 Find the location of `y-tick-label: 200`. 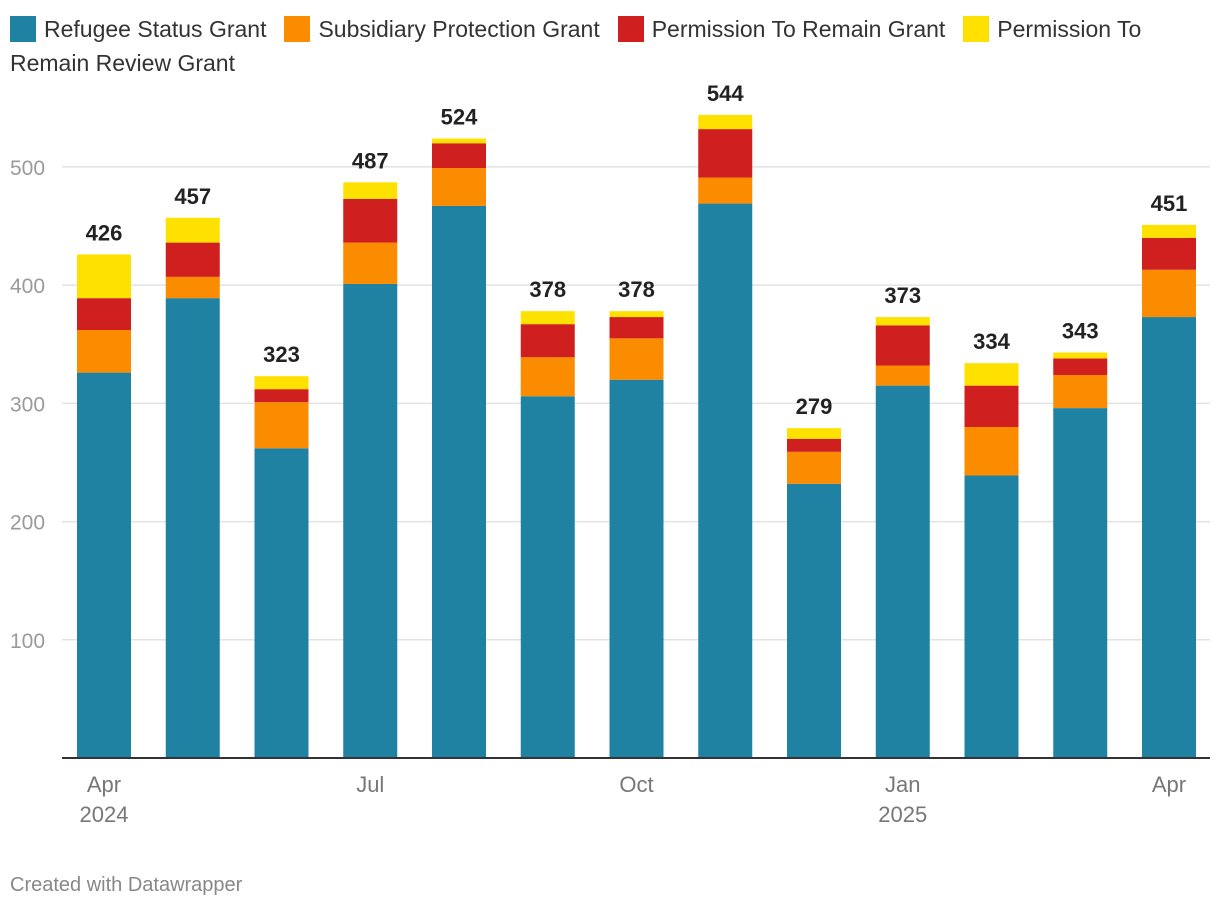

y-tick-label: 200 is located at coordinates (27, 523).